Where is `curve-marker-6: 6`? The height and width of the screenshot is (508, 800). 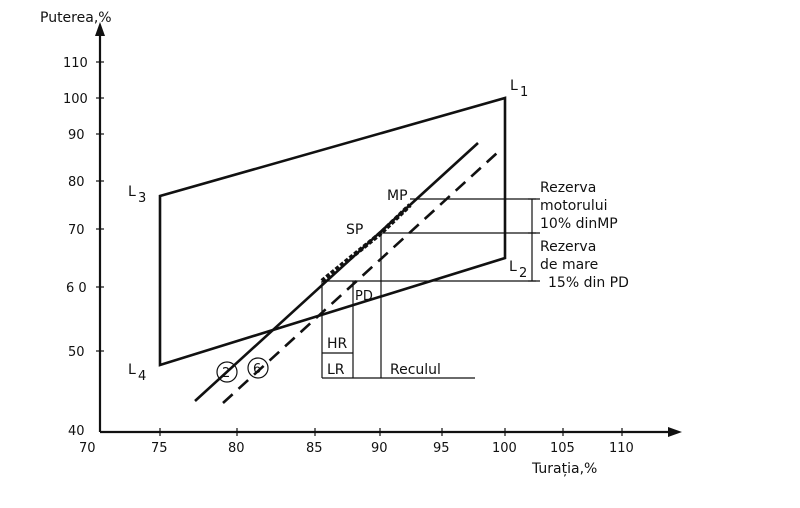 curve-marker-6: 6 is located at coordinates (258, 368).